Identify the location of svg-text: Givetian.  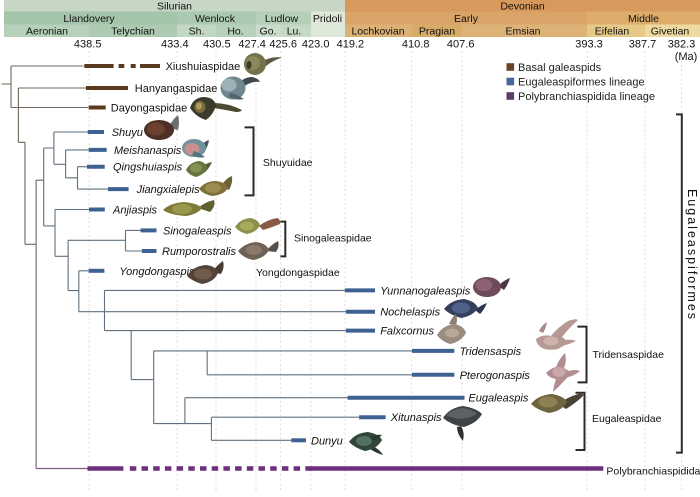
(670, 32).